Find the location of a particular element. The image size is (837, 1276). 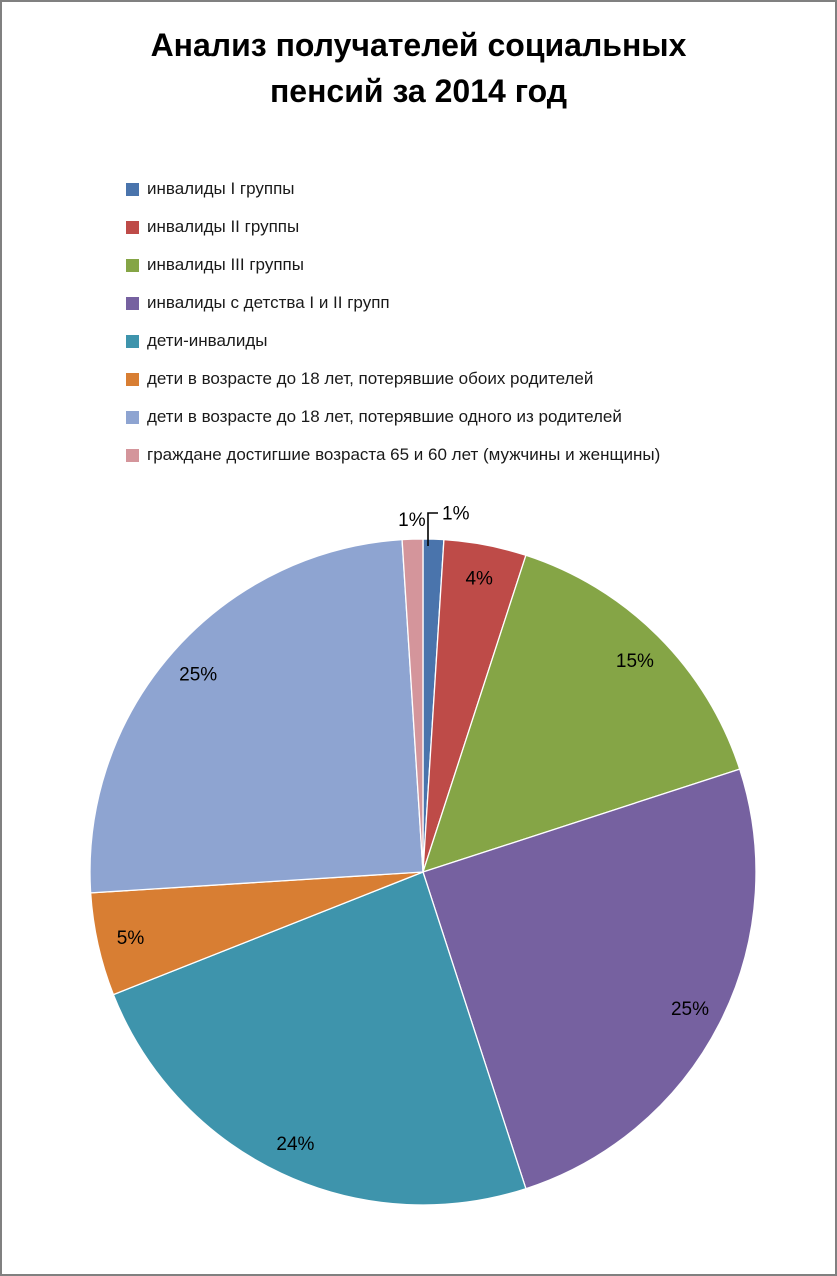

legend-item: инвалиды I группы is located at coordinates (393, 189).